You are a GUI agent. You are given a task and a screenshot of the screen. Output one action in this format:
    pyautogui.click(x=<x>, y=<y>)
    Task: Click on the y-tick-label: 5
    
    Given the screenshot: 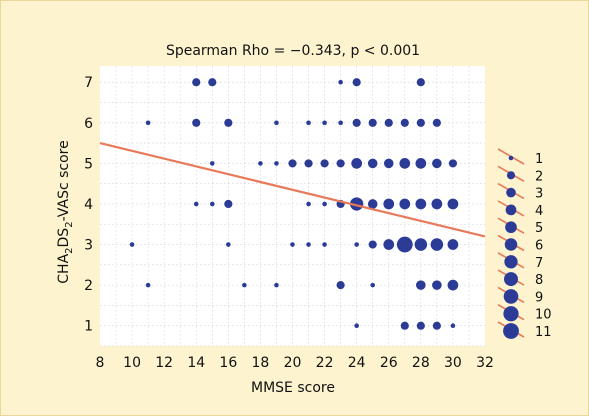 What is the action you would take?
    pyautogui.click(x=88, y=164)
    